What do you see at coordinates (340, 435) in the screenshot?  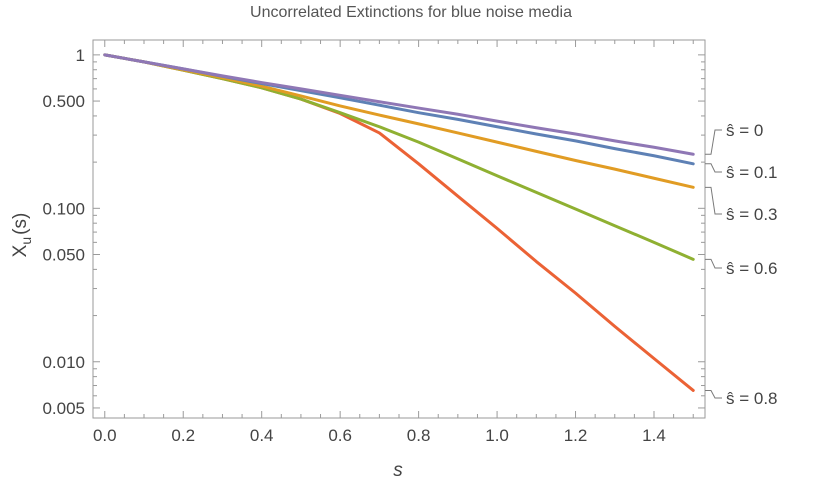 I see `x-tick-label: 0.6` at bounding box center [340, 435].